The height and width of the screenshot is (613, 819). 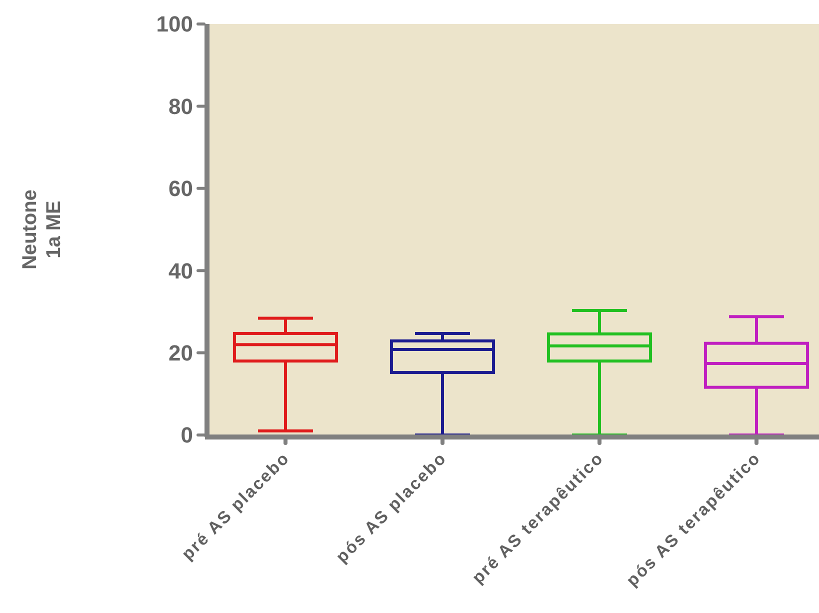 What do you see at coordinates (180, 353) in the screenshot?
I see `y-tick-label: 20` at bounding box center [180, 353].